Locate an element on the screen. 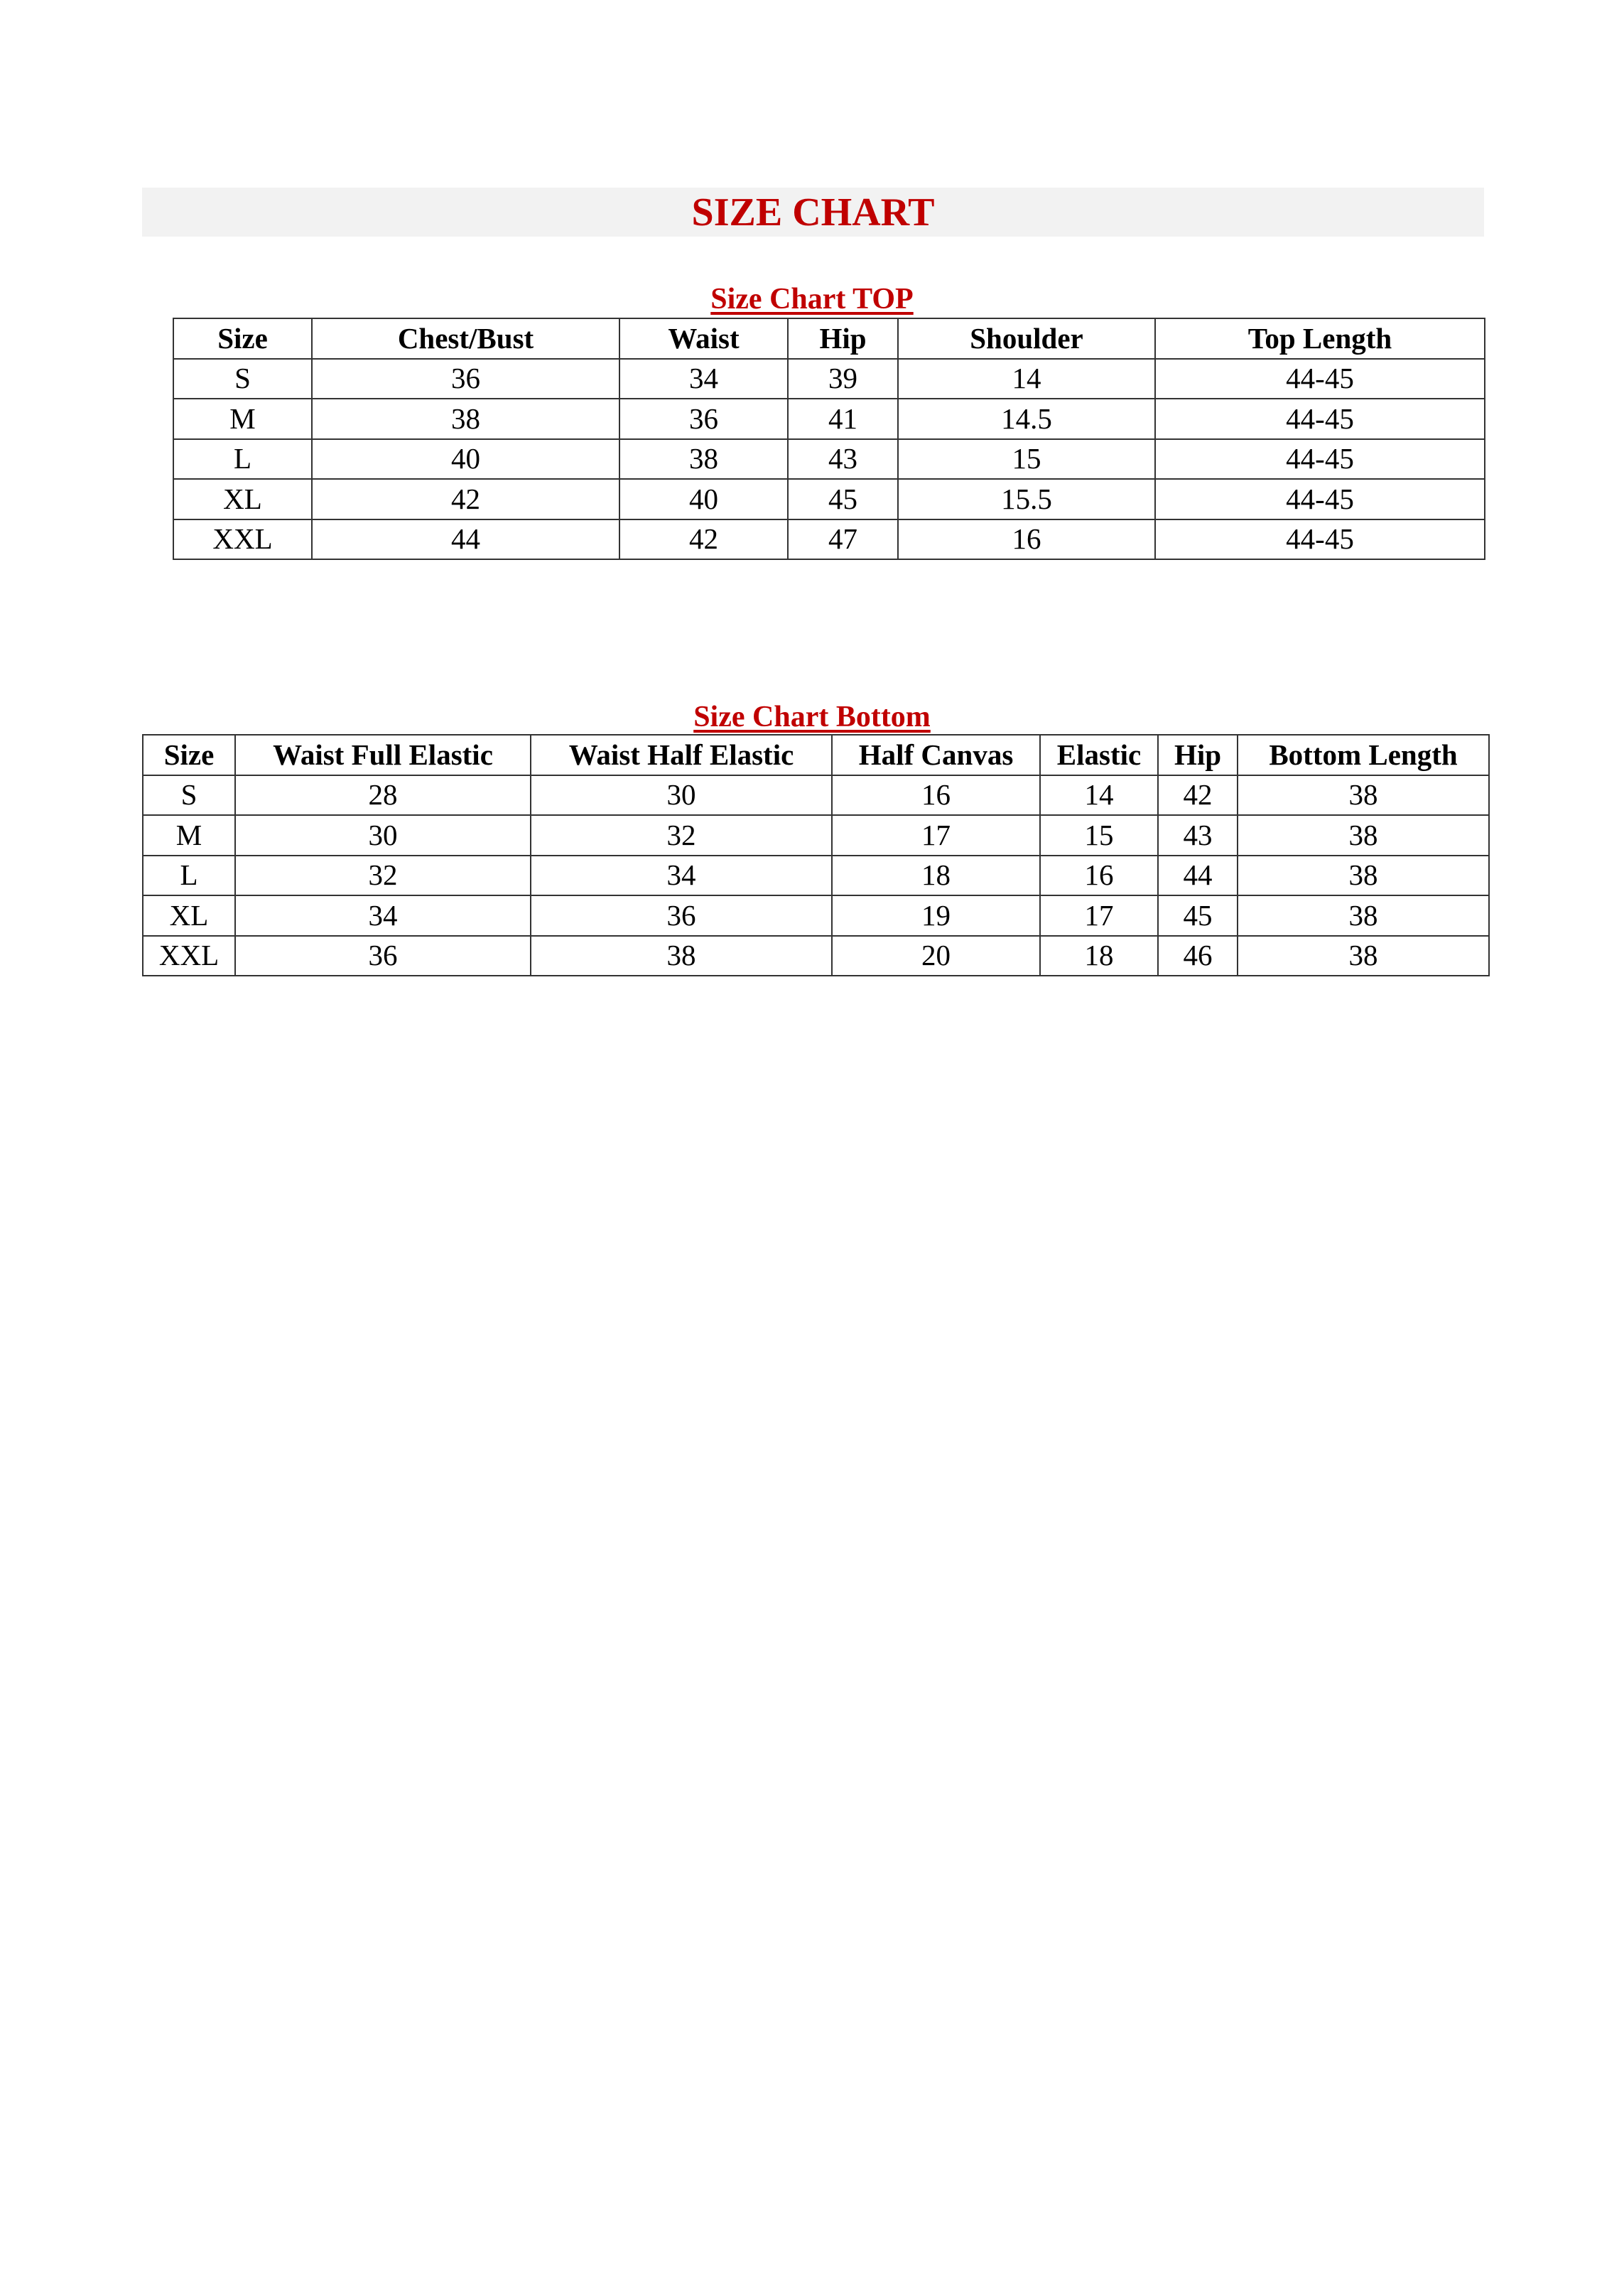 Image resolution: width=1624 pixels, height=2274 pixels. column-header: Chest/Bust is located at coordinates (465, 339).